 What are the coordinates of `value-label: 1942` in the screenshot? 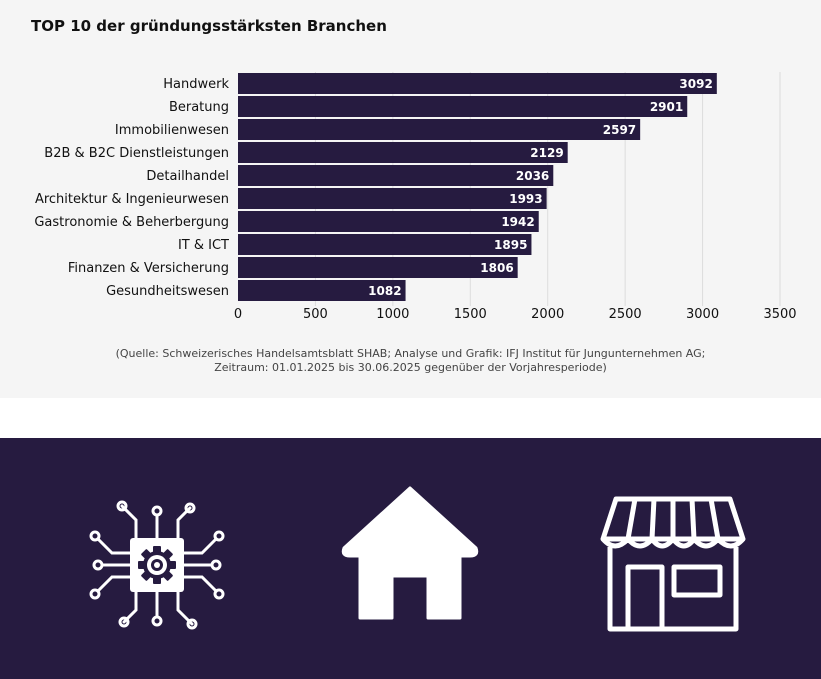 It's located at (517, 222).